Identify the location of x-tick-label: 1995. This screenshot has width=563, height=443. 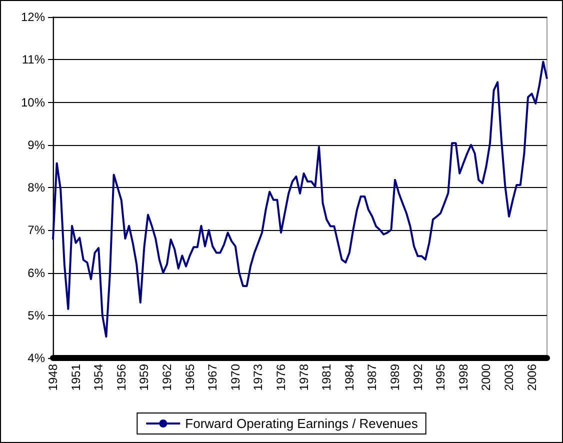
(441, 377).